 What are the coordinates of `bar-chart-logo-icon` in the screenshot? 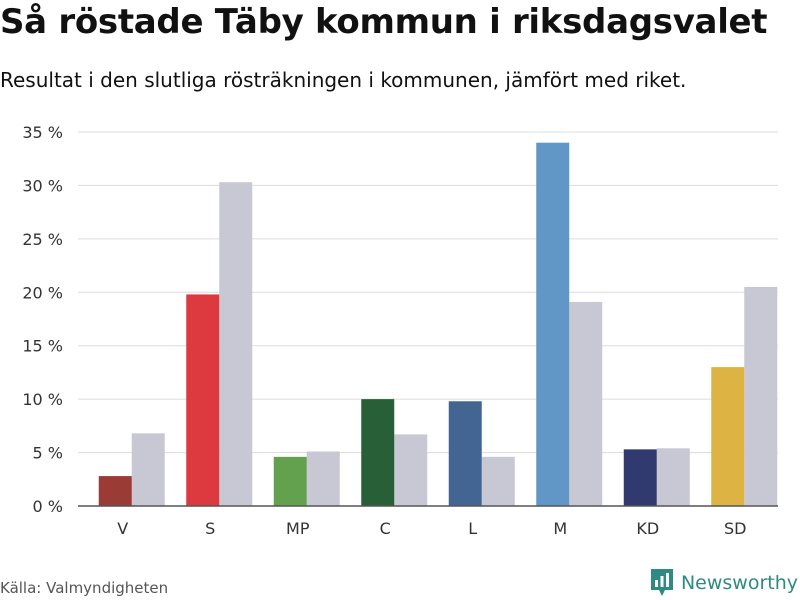 It's located at (661, 582).